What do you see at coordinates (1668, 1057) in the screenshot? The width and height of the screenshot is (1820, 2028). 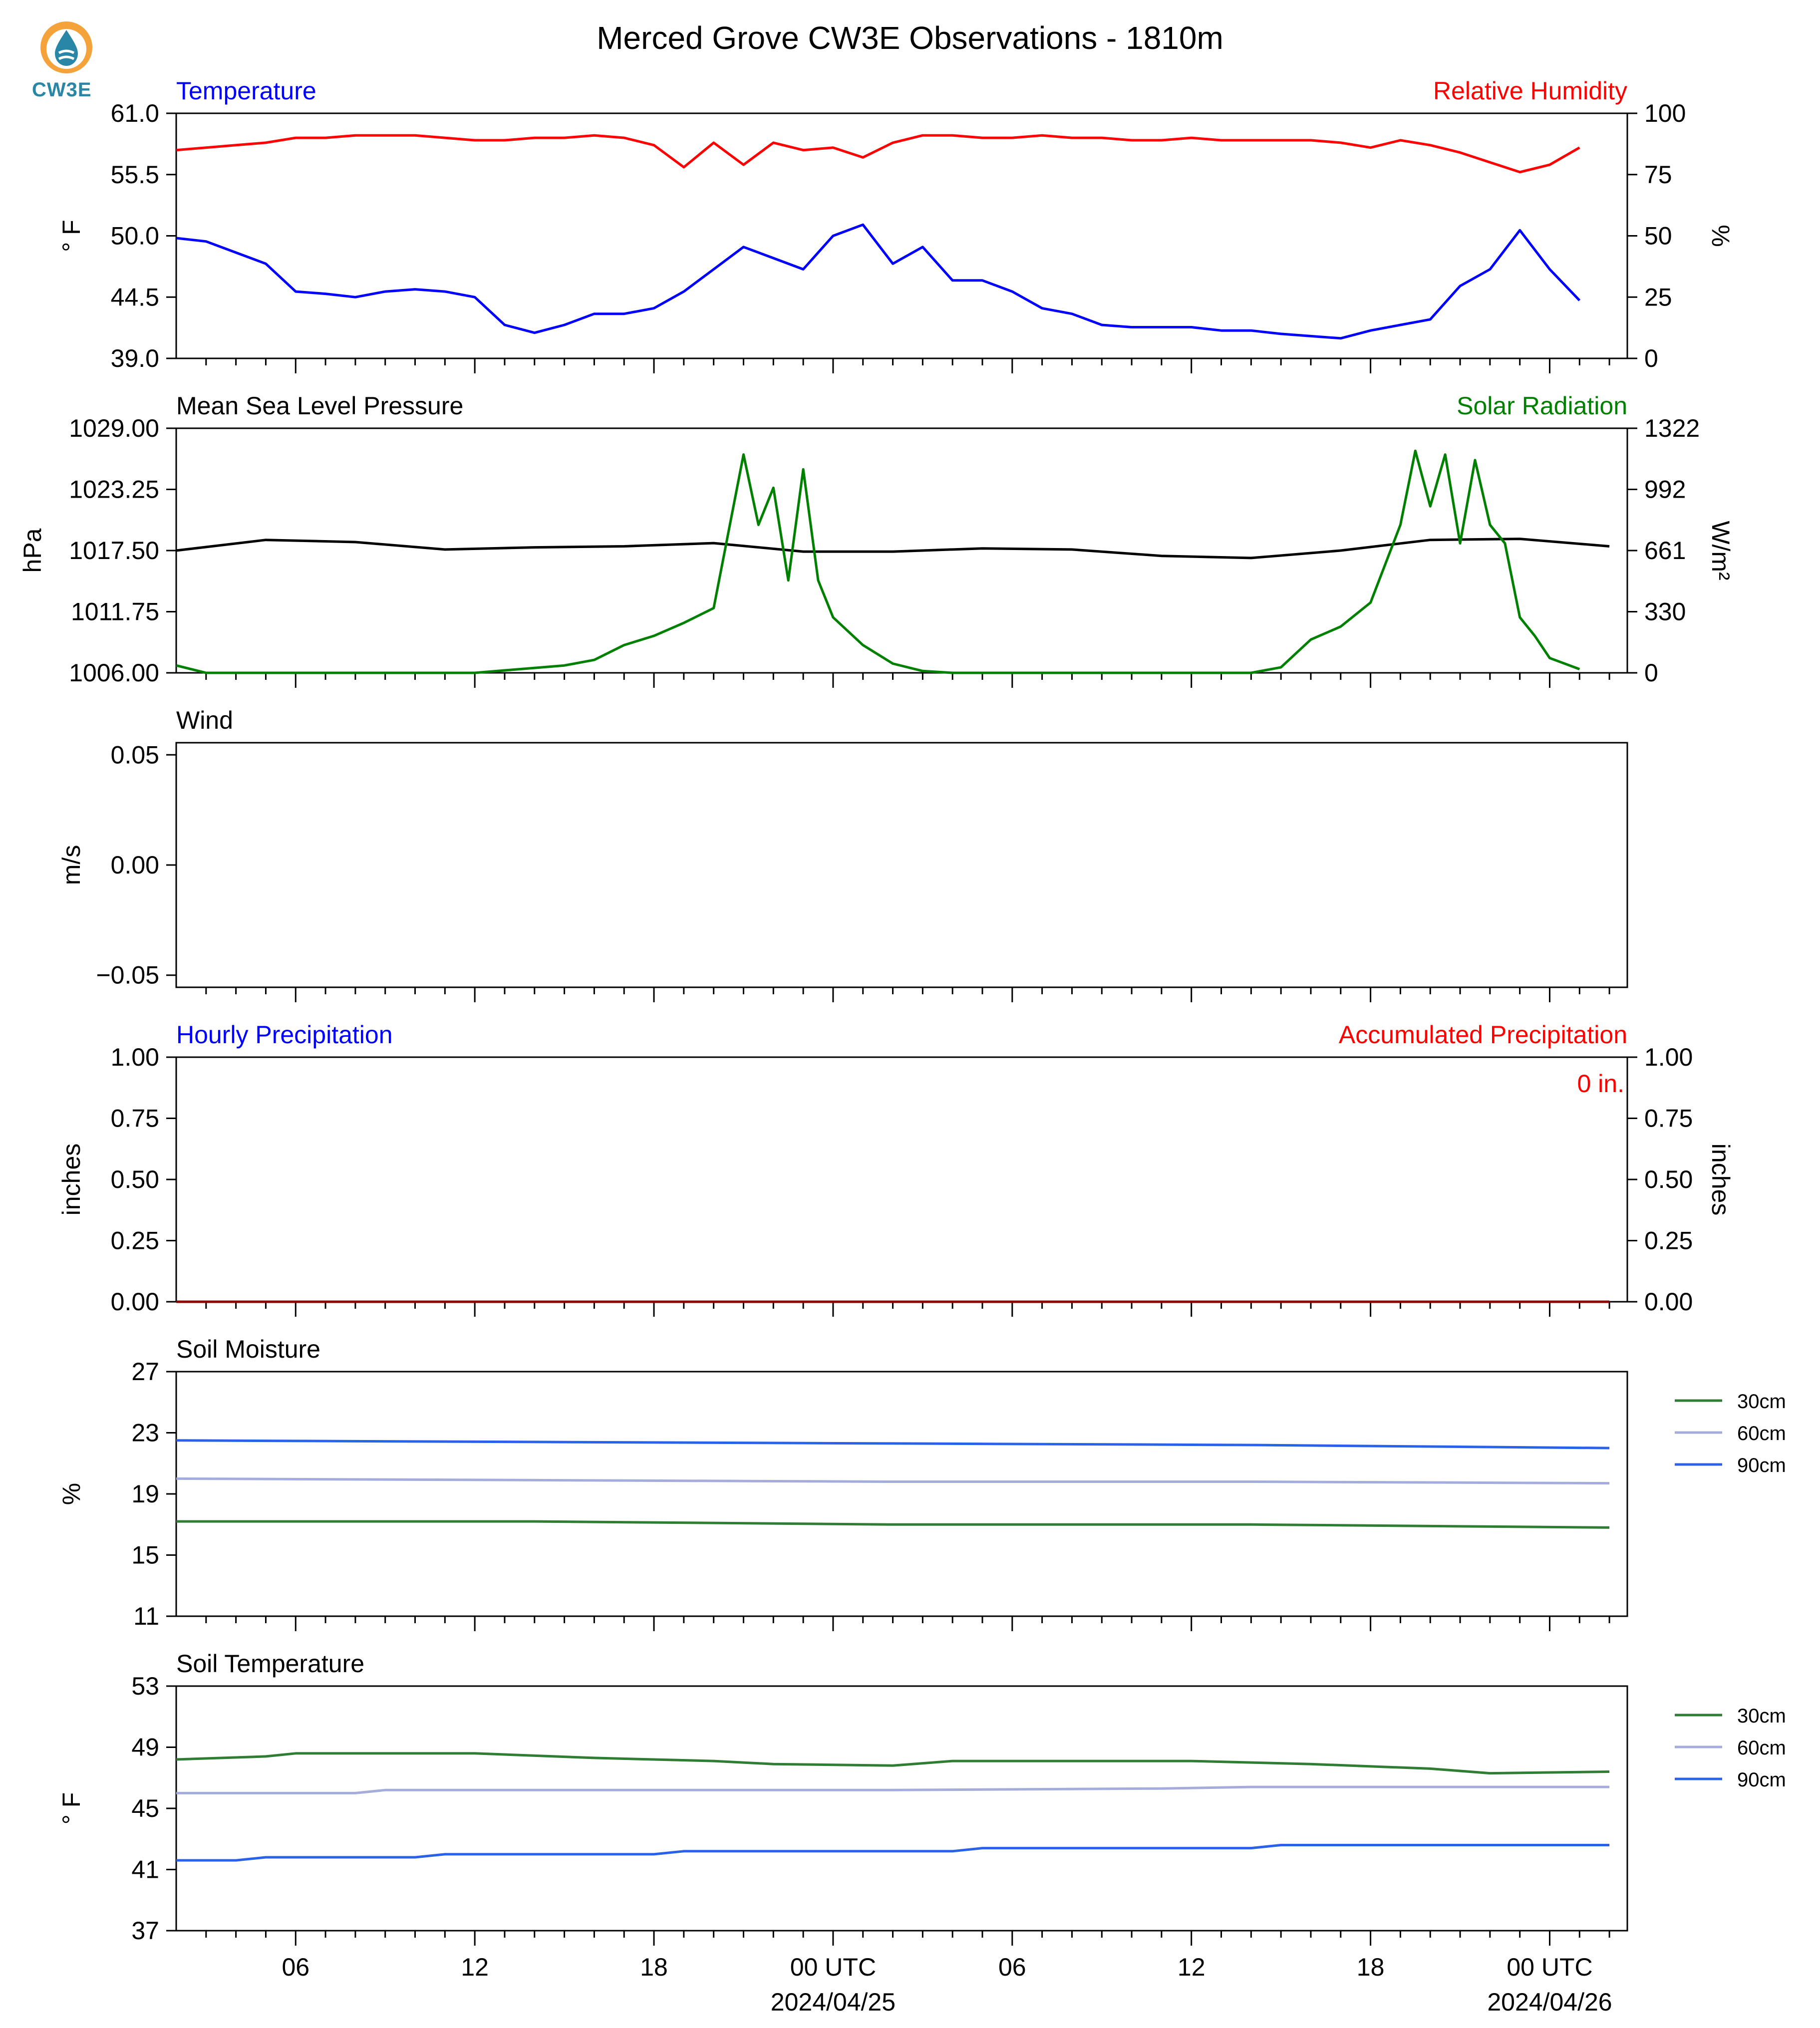 I see `y-tick-label-right: 1.00` at bounding box center [1668, 1057].